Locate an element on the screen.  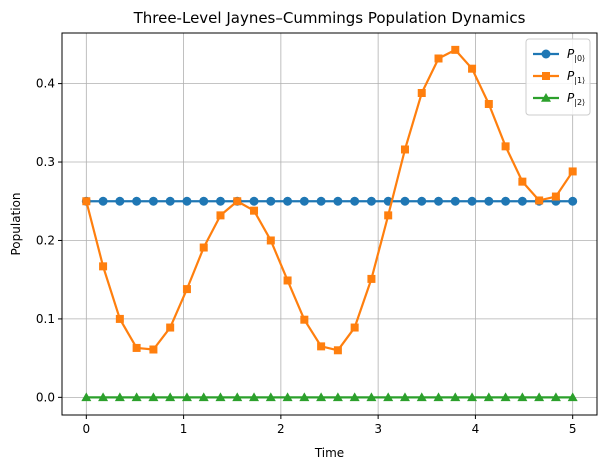
y-tick-label: 0.1 is located at coordinates (45, 319).